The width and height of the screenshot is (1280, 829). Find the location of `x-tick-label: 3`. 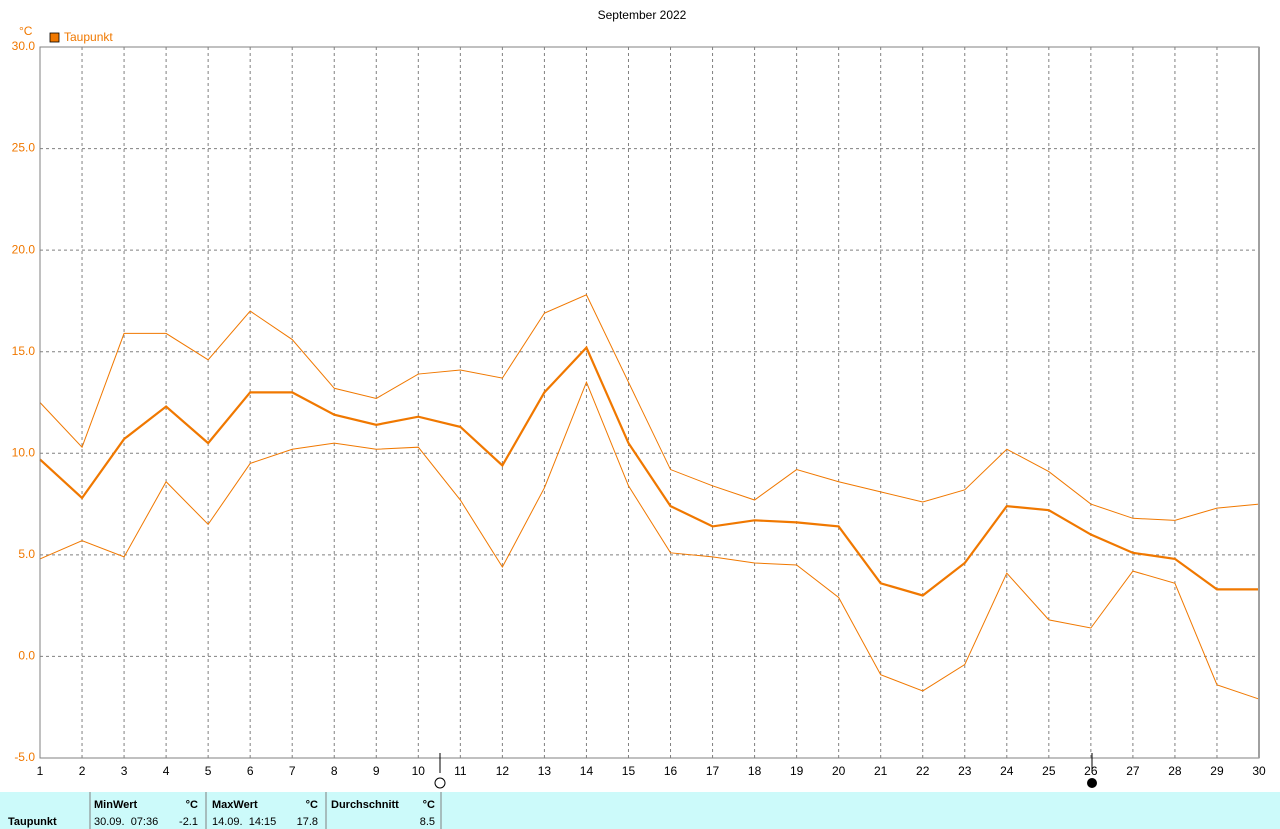

x-tick-label: 3 is located at coordinates (124, 771).